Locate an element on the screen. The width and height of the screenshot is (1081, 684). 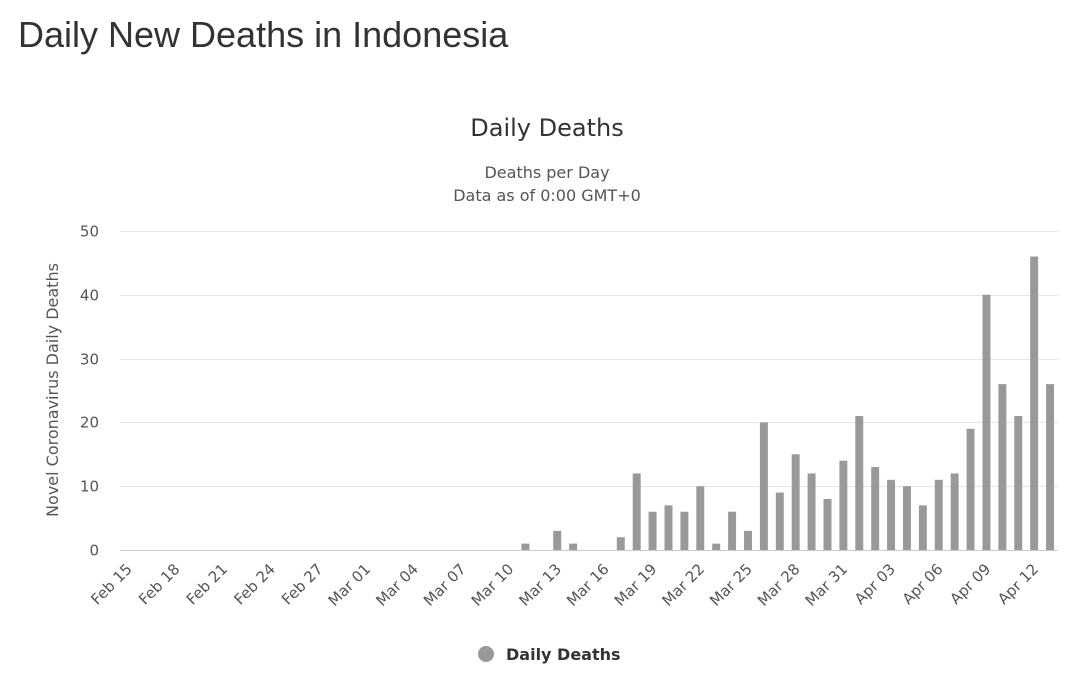
y-tick-label: 10 is located at coordinates (89, 487).